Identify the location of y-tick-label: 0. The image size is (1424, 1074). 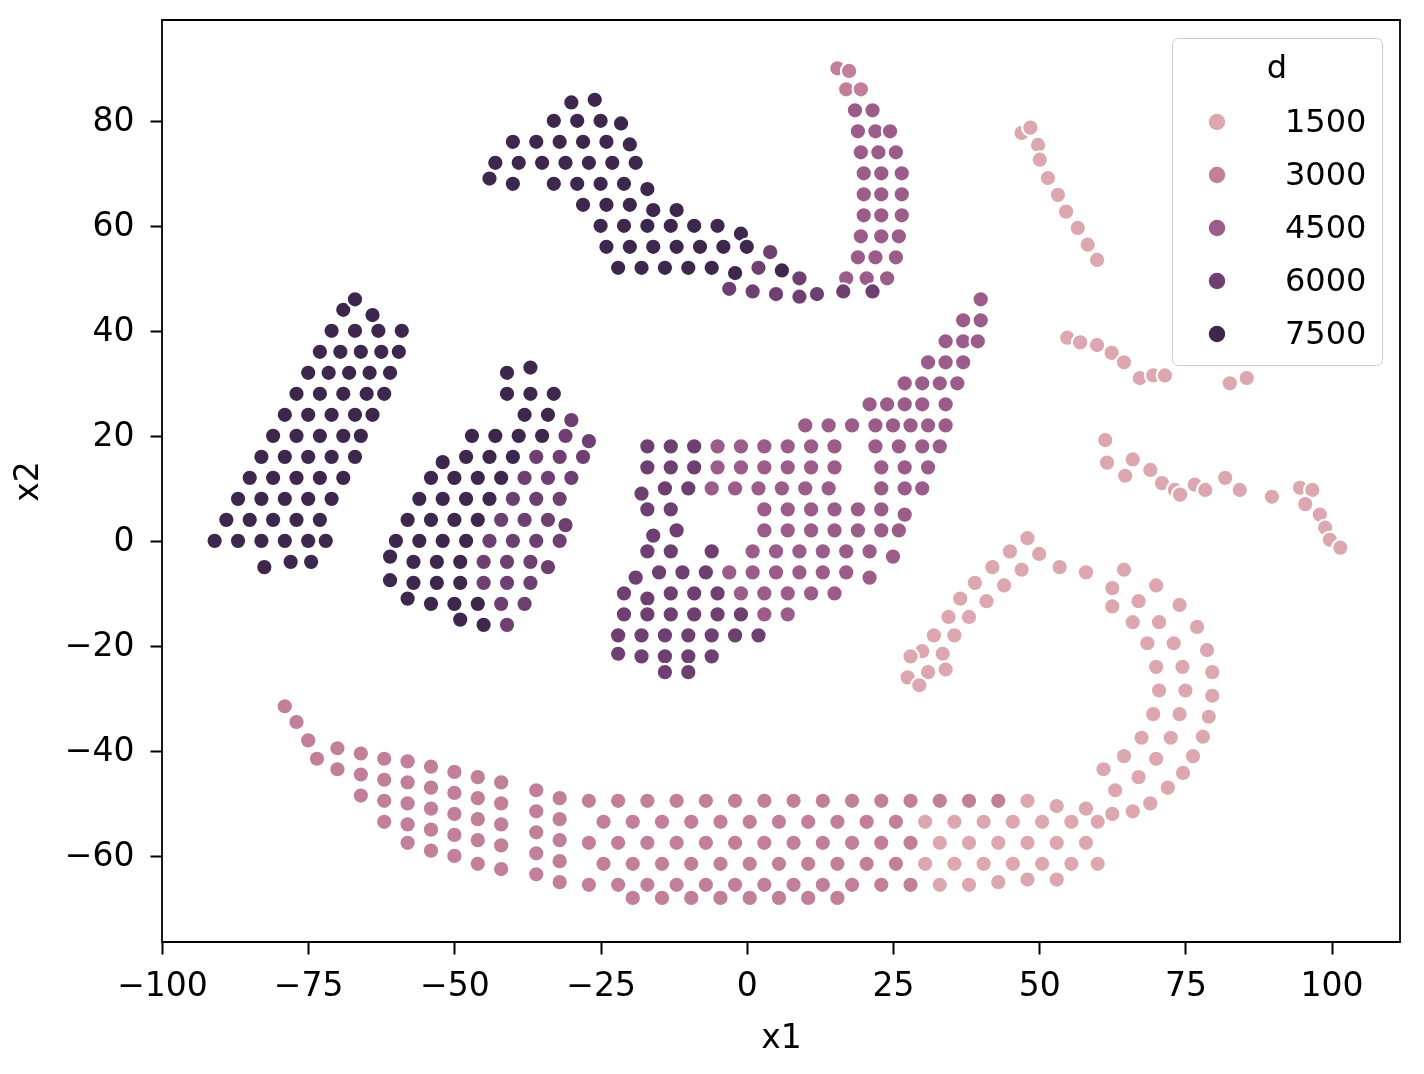
(124, 540).